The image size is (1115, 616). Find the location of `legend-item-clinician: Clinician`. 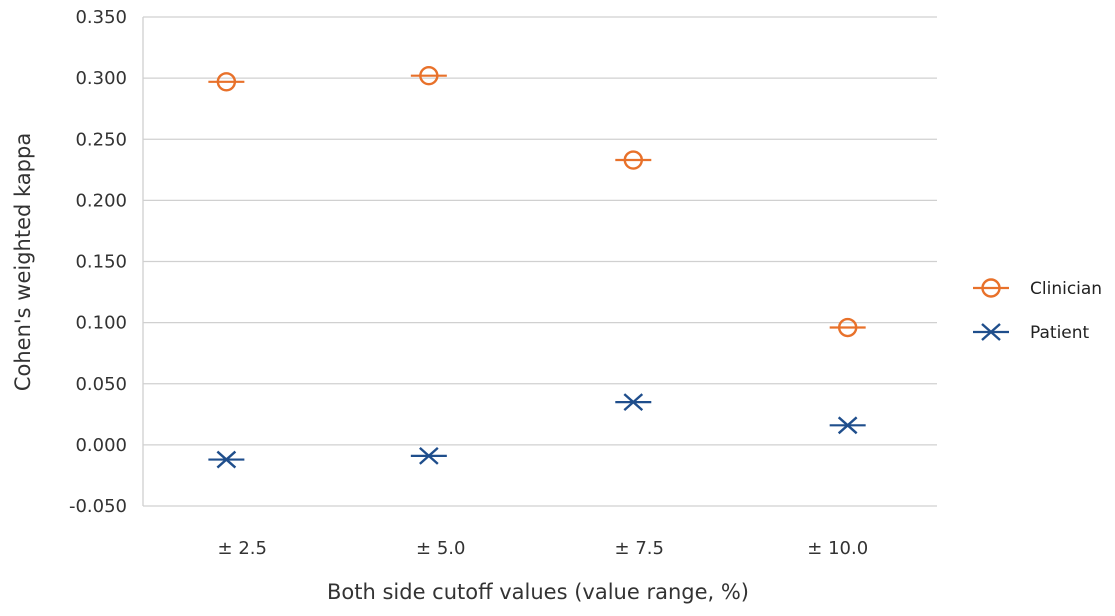

legend-item-clinician: Clinician is located at coordinates (1037, 288).